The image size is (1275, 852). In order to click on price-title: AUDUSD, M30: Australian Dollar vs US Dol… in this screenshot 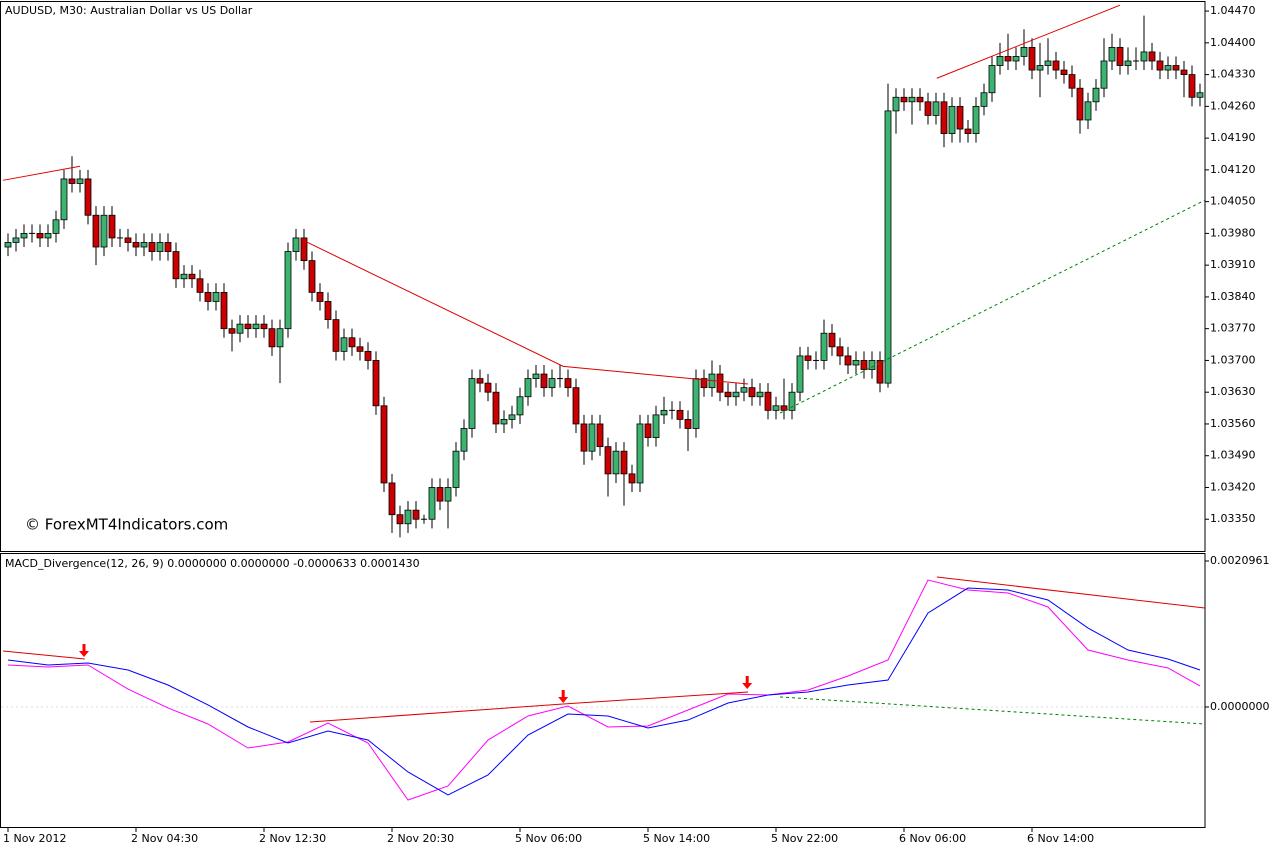, I will do `click(129, 10)`.